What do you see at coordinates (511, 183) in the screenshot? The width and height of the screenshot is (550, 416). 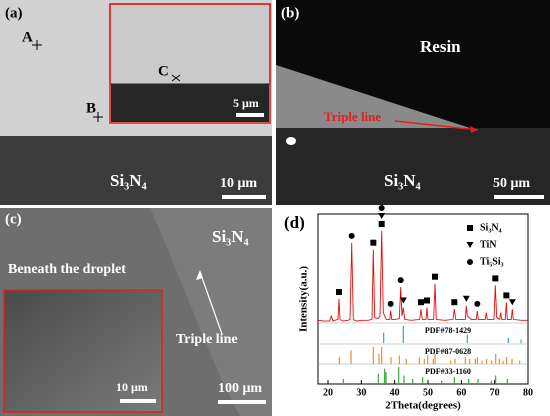 I see `scale-label: 50 μm` at bounding box center [511, 183].